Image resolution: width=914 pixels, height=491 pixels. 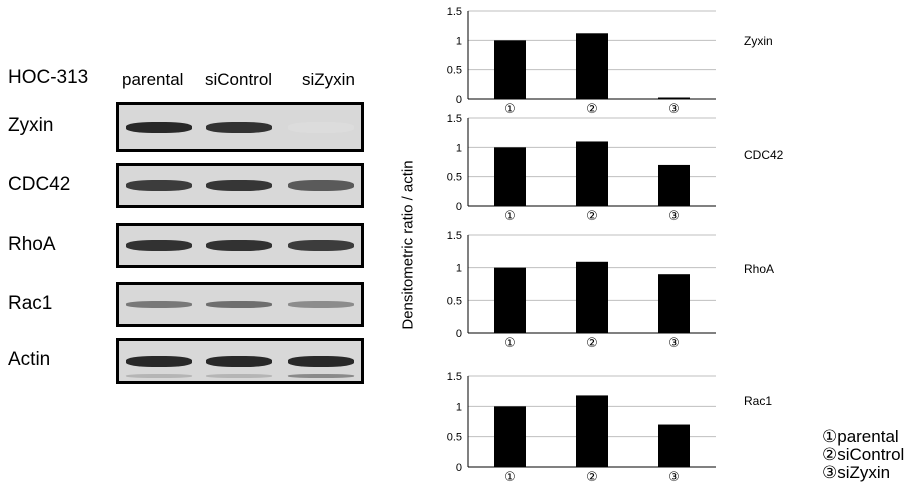 I want to click on xtick-rac1-3: ③, so click(x=674, y=476).